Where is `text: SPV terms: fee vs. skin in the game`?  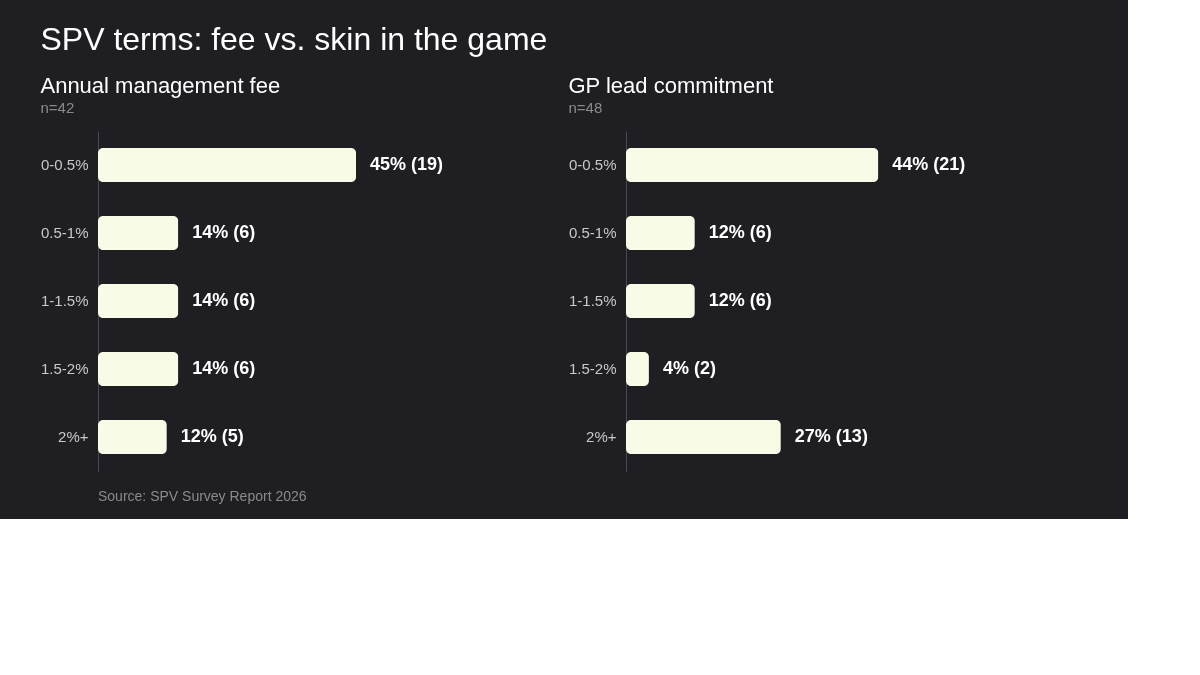 text: SPV terms: fee vs. skin in the game is located at coordinates (294, 39).